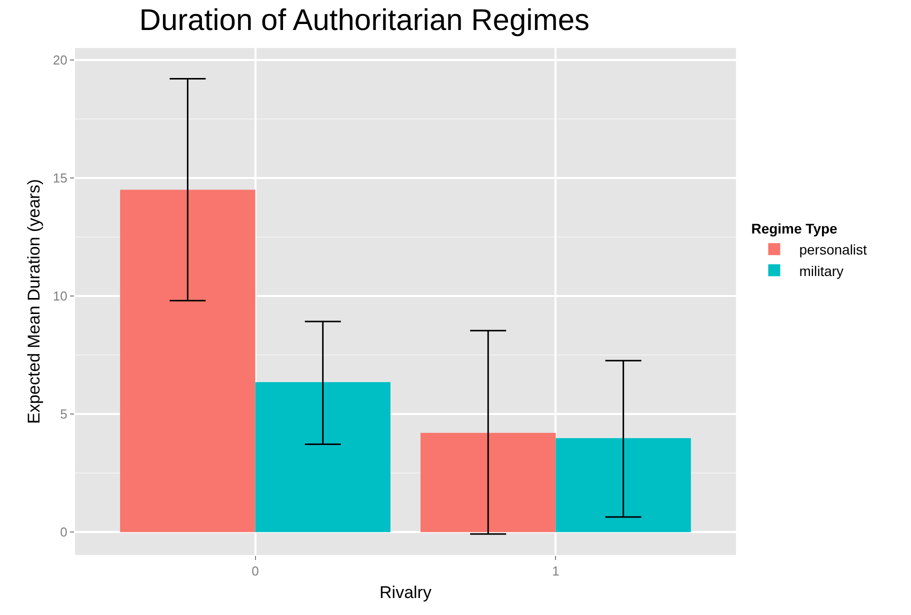 This screenshot has height=615, width=911. What do you see at coordinates (364, 21) in the screenshot?
I see `chart-title: Duration of Authoritarian Regimes` at bounding box center [364, 21].